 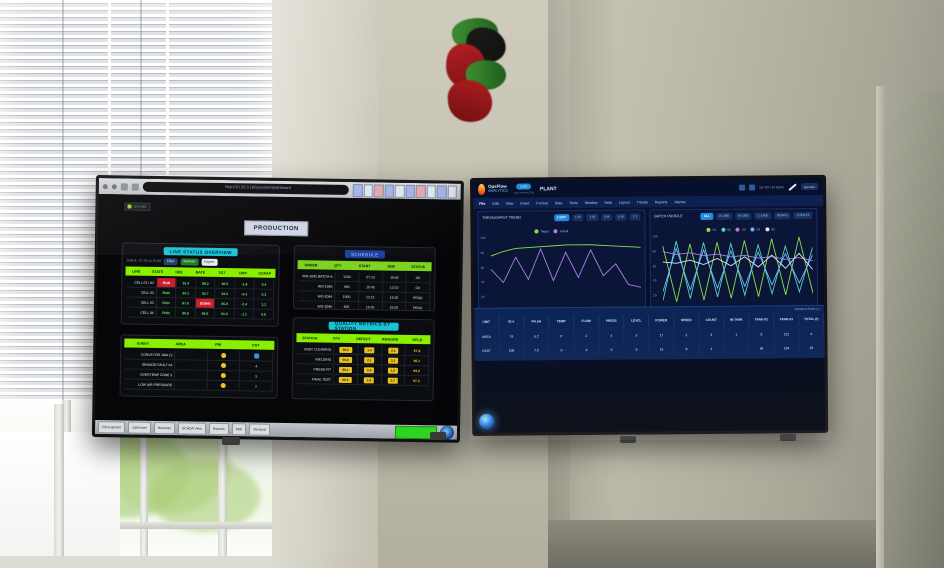 I want to click on tab-series: PEAKS, so click(x=782, y=215).